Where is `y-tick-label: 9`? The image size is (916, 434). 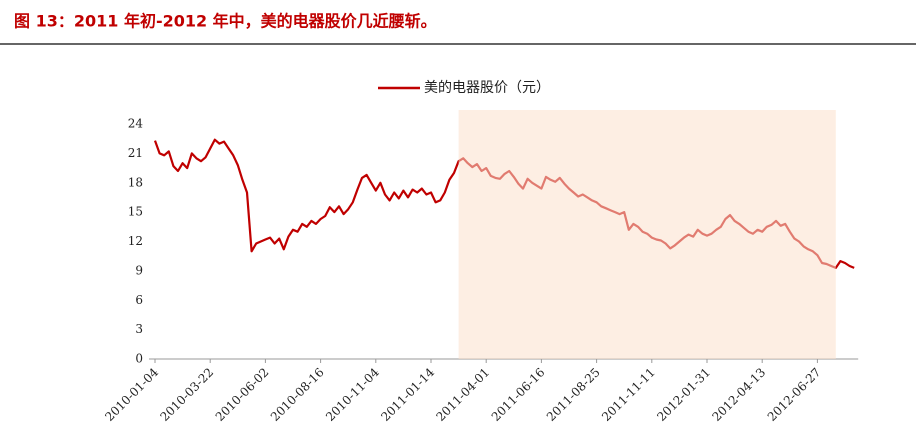 y-tick-label: 9 is located at coordinates (139, 270).